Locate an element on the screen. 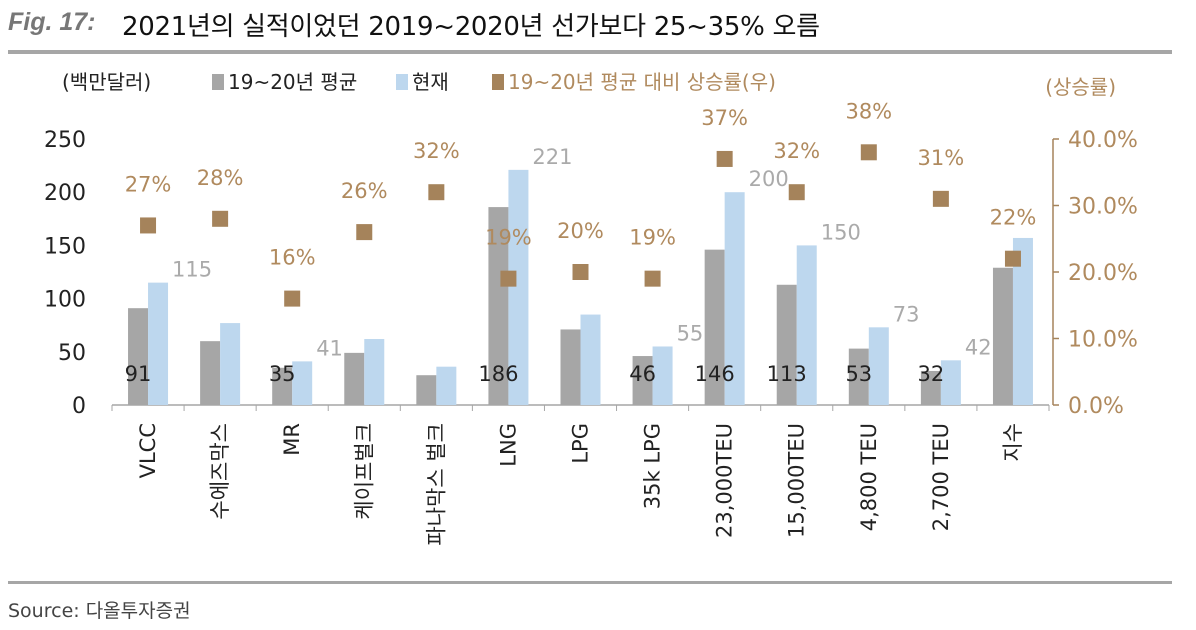  legend-swatch-current is located at coordinates (402, 82).